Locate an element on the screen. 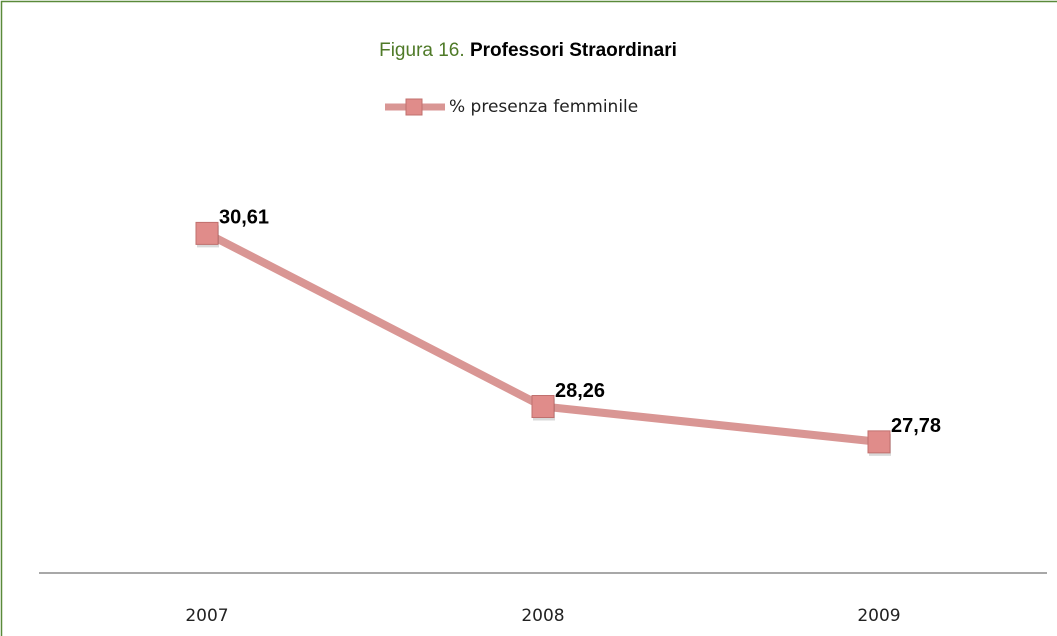 This screenshot has height=636, width=1057. chart-title: Figura 16. Professori Straordinari is located at coordinates (528, 50).